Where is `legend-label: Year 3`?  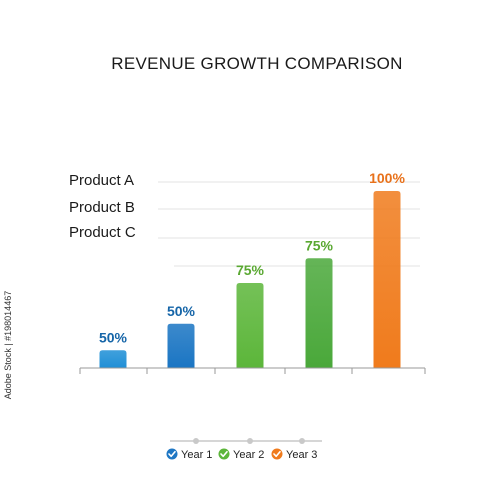
legend-label: Year 3 is located at coordinates (301, 455).